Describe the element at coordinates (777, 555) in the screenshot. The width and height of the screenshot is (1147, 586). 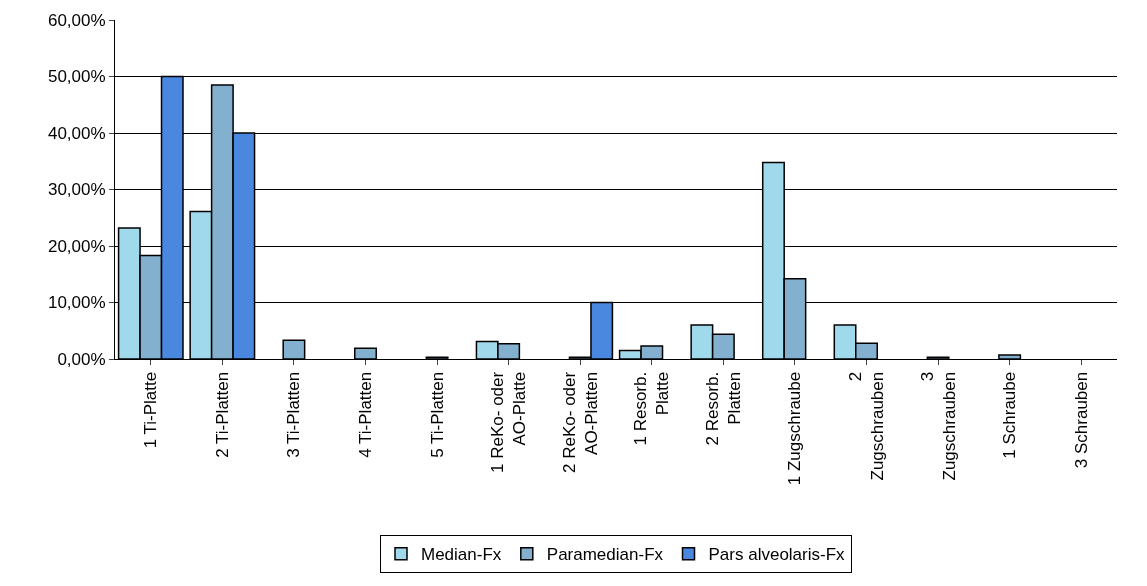
I see `legend-label: Pars alveolaris-Fx` at that location.